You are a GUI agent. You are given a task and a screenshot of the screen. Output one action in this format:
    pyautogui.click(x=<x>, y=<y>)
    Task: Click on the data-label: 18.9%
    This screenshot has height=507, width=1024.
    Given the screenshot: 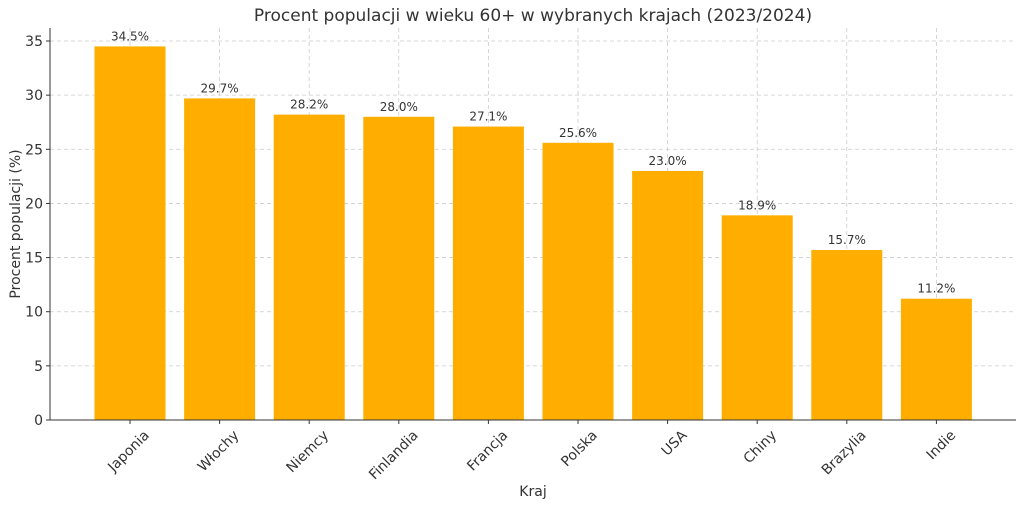 What is the action you would take?
    pyautogui.click(x=757, y=205)
    